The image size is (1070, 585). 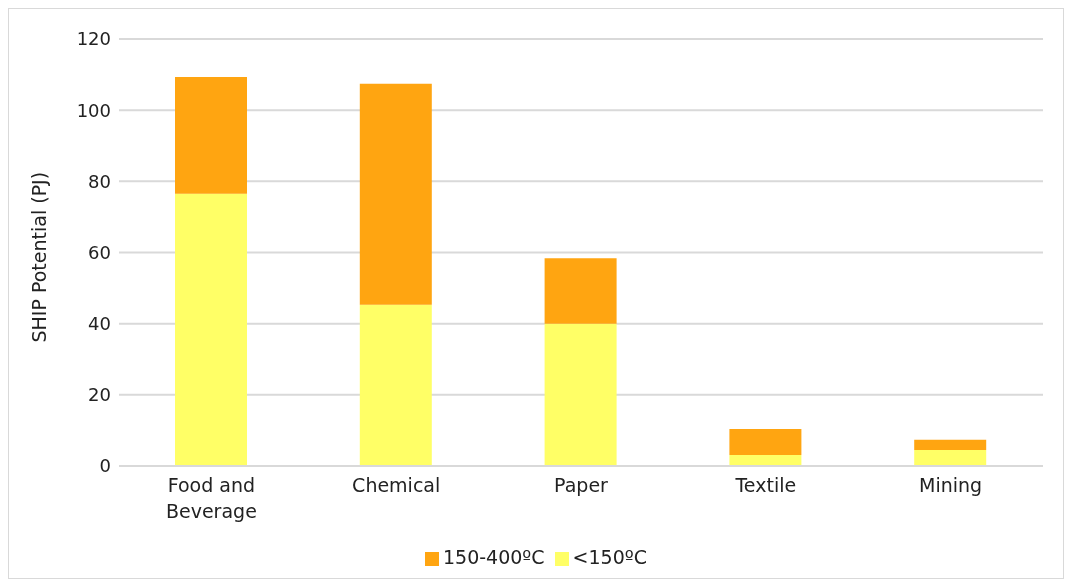 What do you see at coordinates (93, 39) in the screenshot?
I see `y-tick-label: 120` at bounding box center [93, 39].